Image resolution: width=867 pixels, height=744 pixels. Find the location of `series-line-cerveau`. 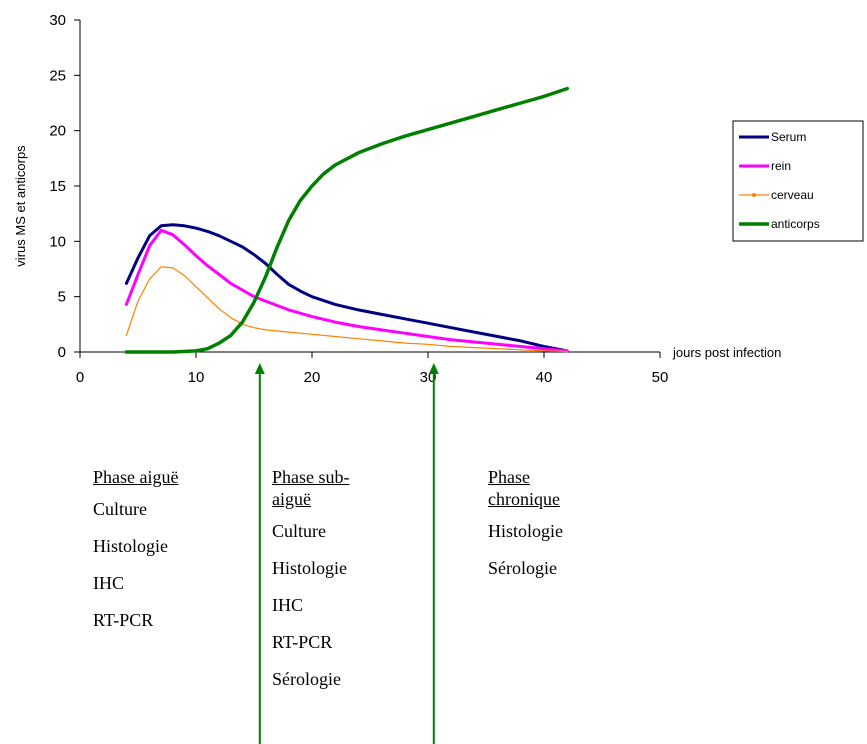

series-line-cerveau is located at coordinates (346, 309).